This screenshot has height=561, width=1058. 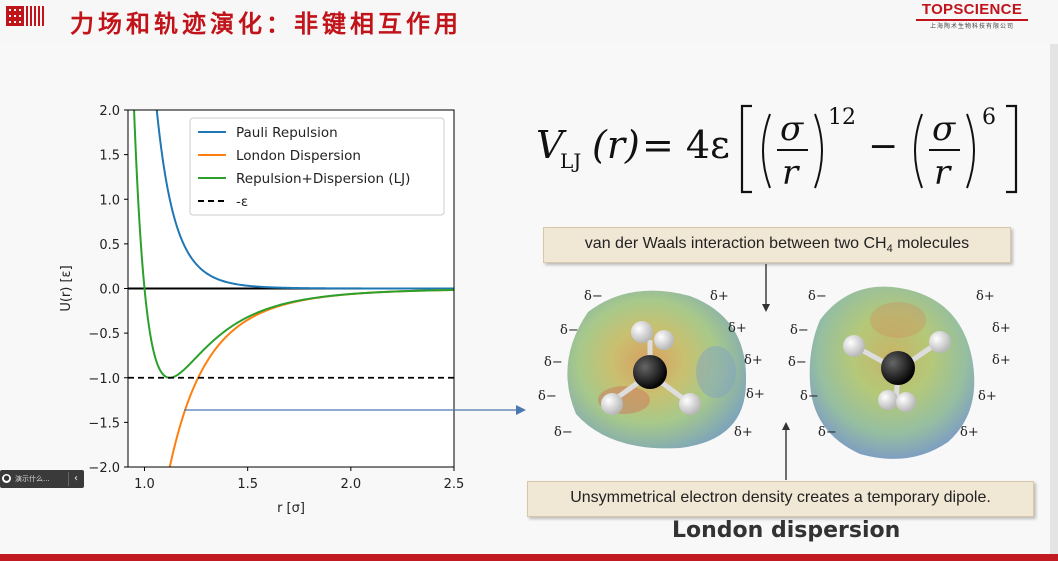 I want to click on bracket-right, so click(x=1011, y=149).